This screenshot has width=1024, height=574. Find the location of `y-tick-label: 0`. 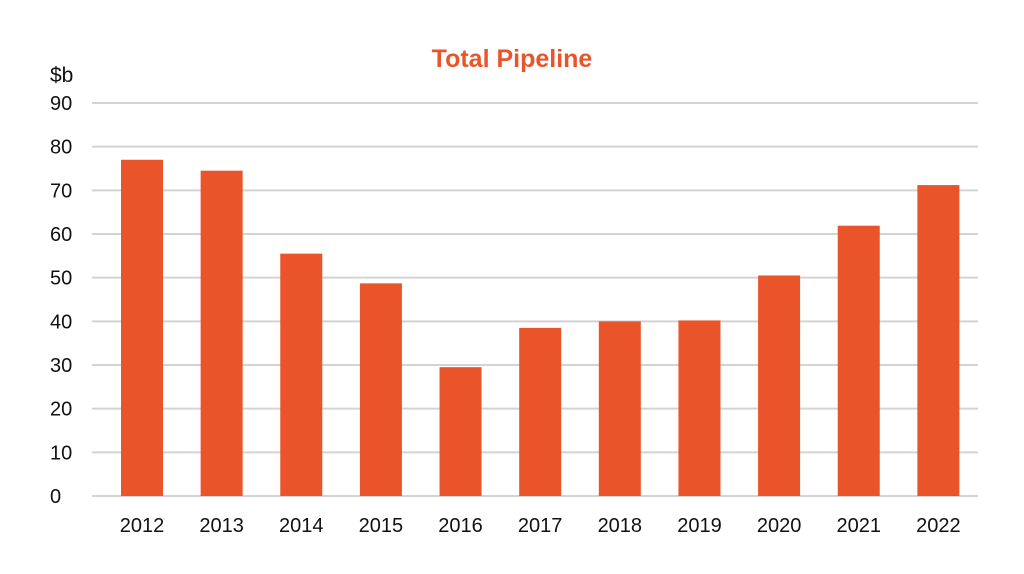

y-tick-label: 0 is located at coordinates (55, 497).